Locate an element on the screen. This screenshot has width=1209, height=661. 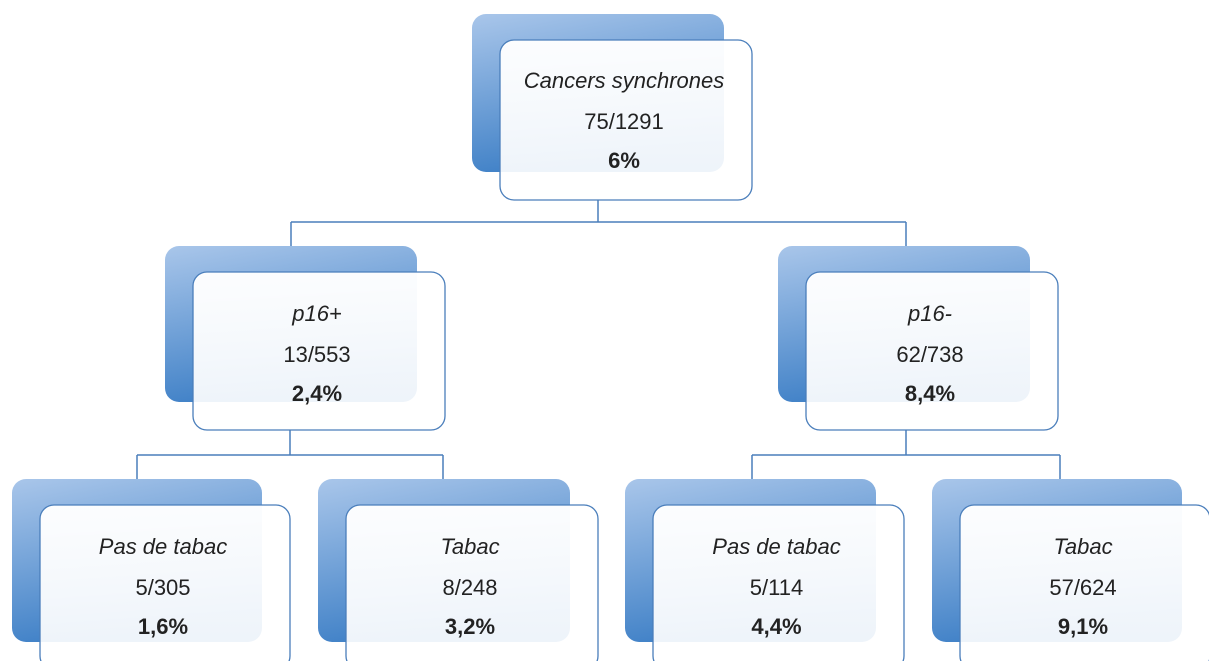
node-fraction: 75/1291 is located at coordinates (624, 121).